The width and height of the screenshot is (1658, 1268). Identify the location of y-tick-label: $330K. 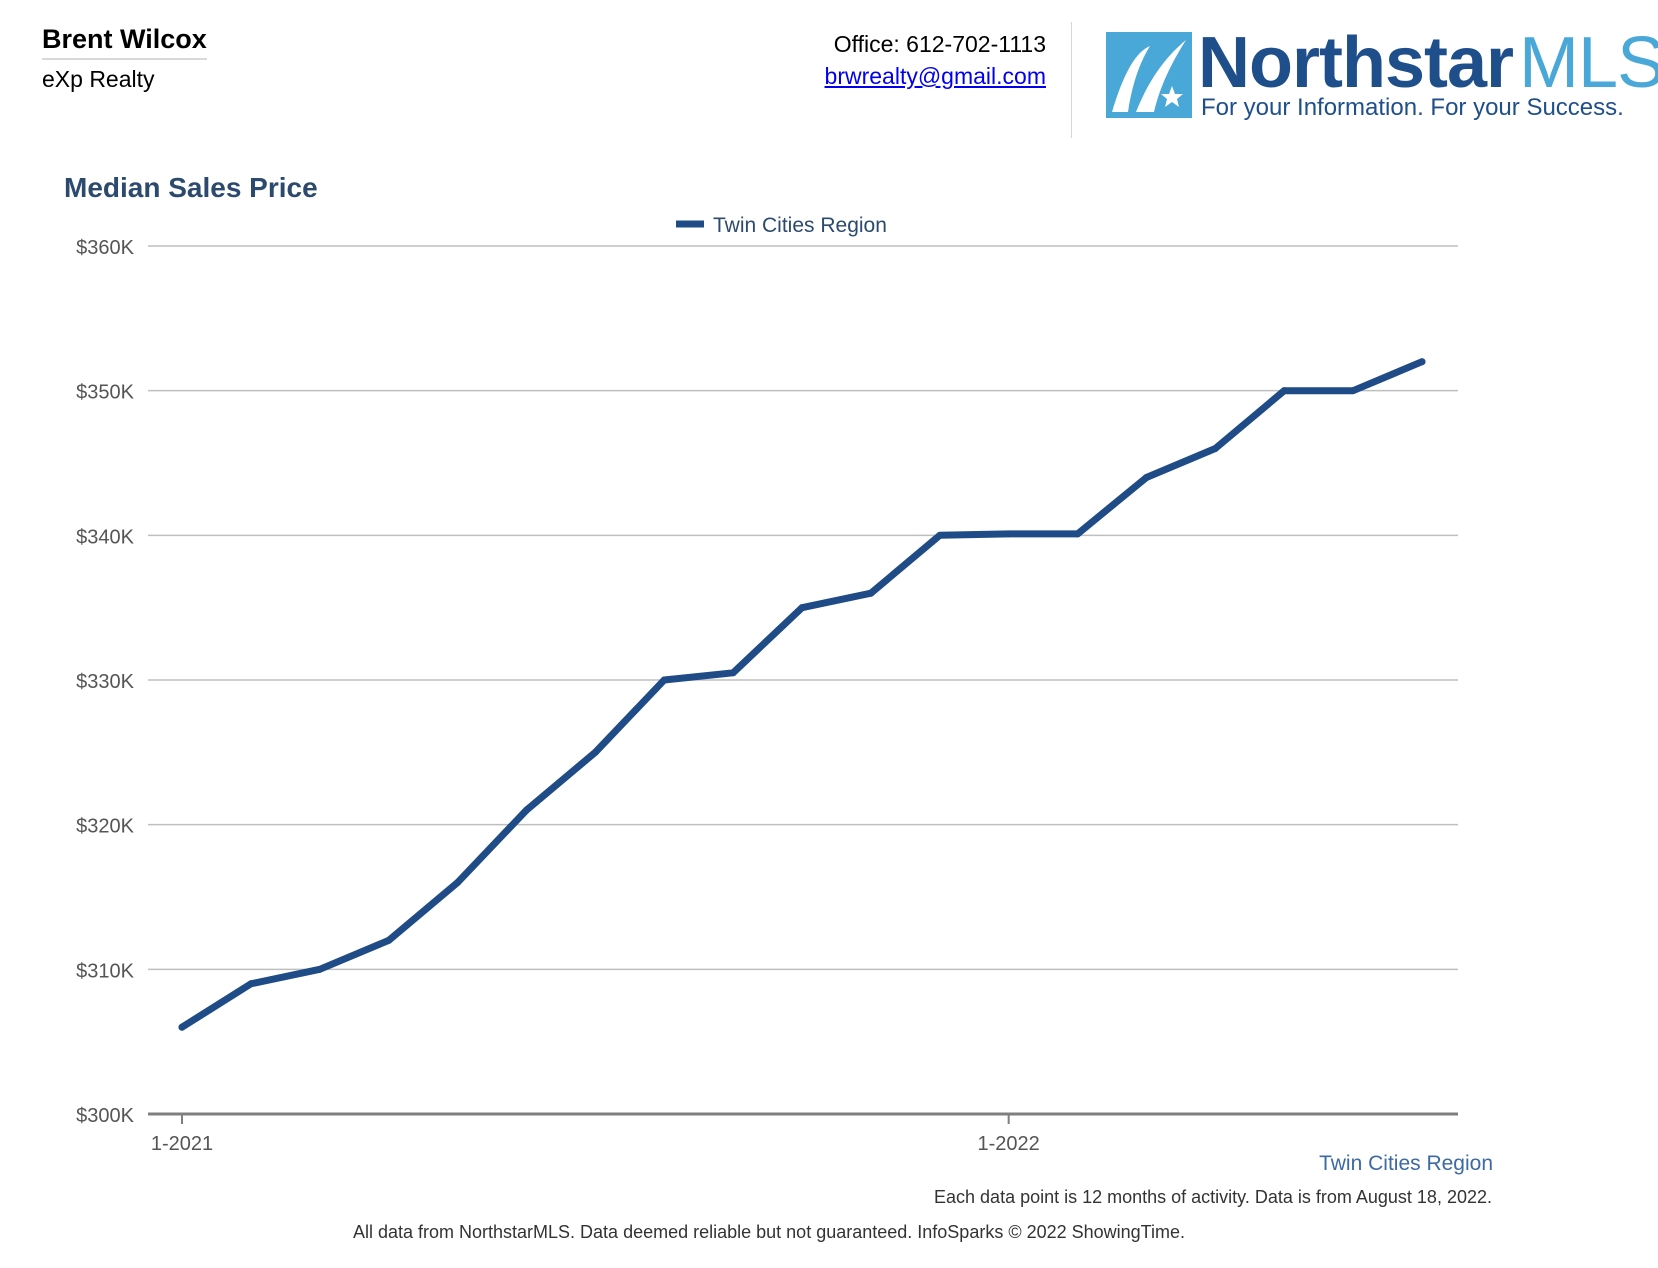
(105, 682).